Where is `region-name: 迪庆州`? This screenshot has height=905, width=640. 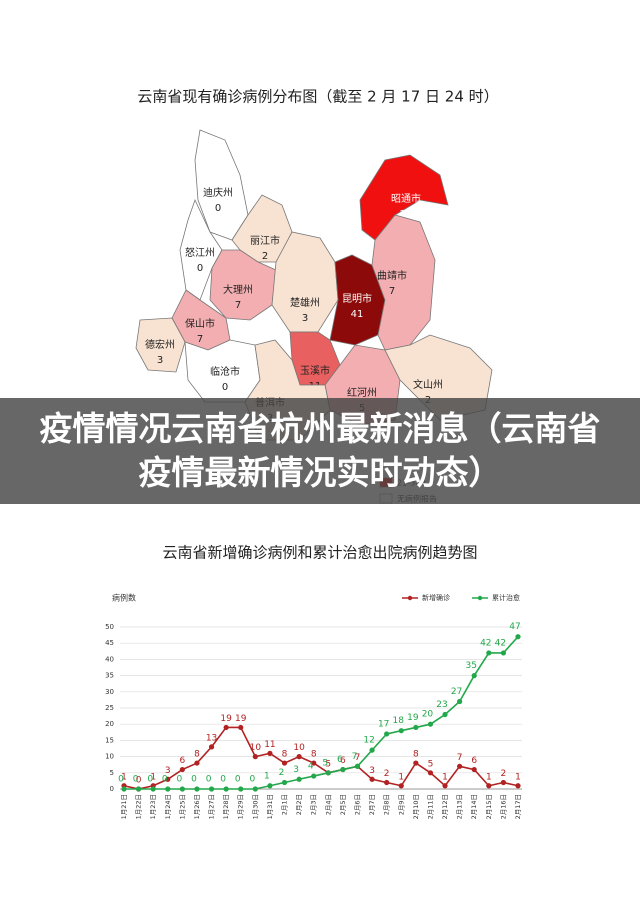 region-name: 迪庆州 is located at coordinates (218, 192).